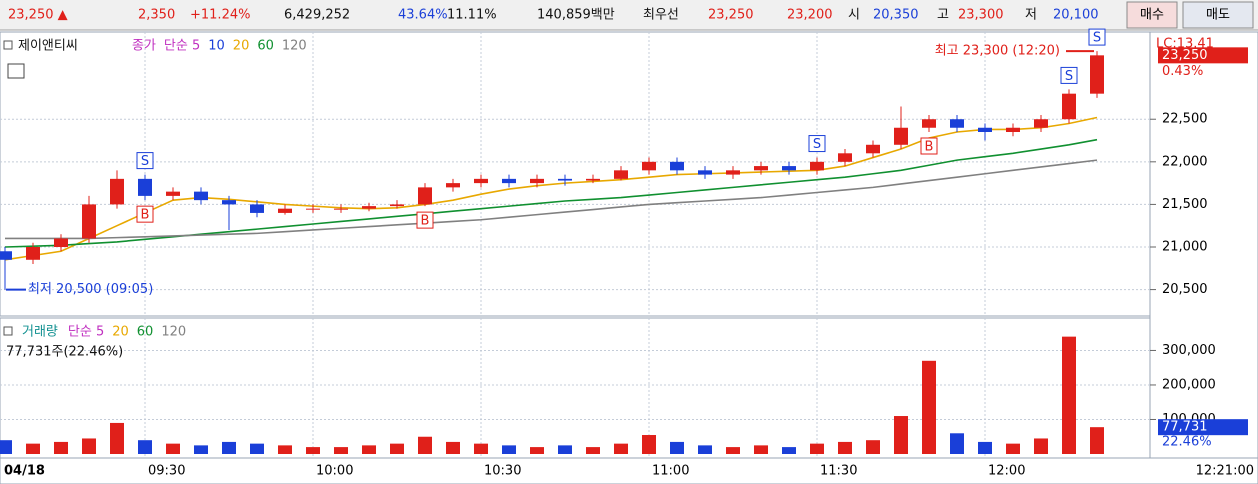 The height and width of the screenshot is (484, 1258). Describe the element at coordinates (423, 15) in the screenshot. I see `quote-item: 43.64%` at that location.